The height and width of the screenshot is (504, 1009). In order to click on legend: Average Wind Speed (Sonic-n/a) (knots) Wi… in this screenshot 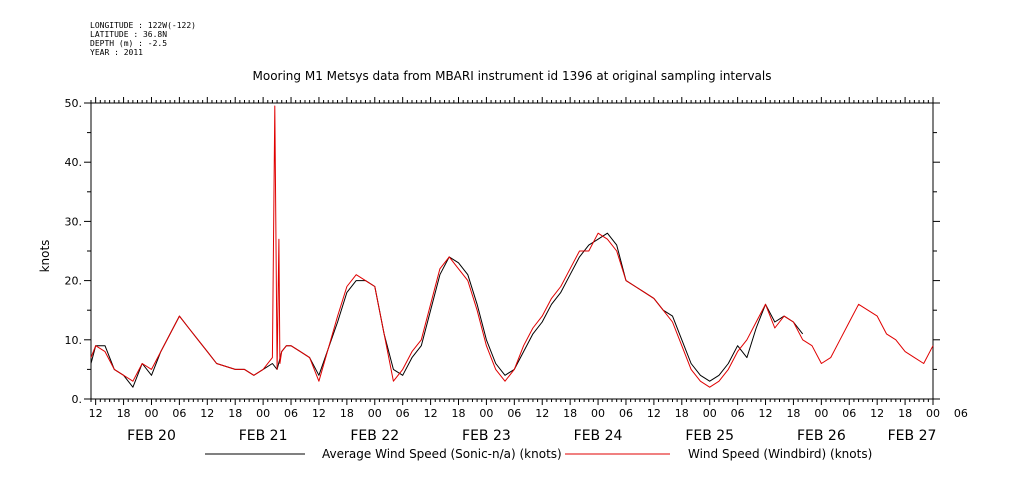, I will do `click(538, 454)`.